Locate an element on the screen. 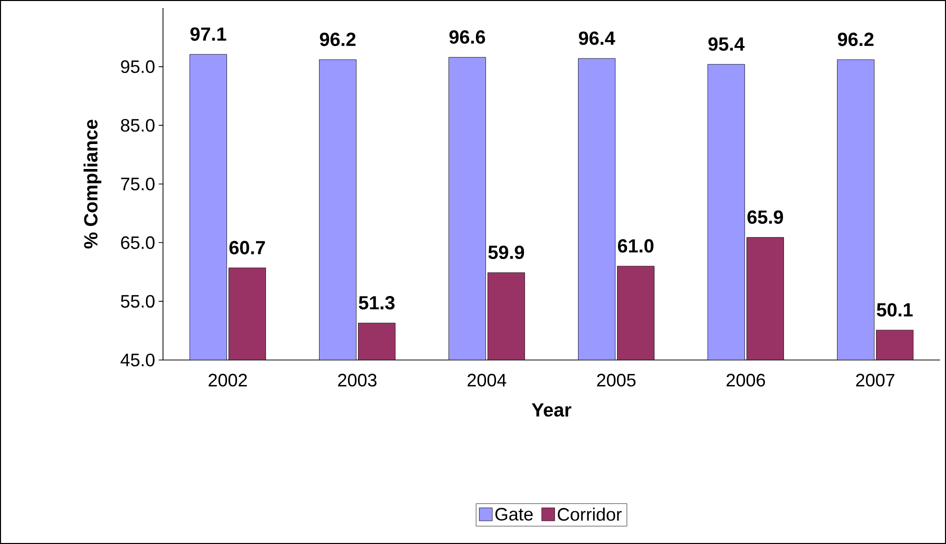 This screenshot has width=946, height=544. data-label: 95.4 is located at coordinates (726, 44).